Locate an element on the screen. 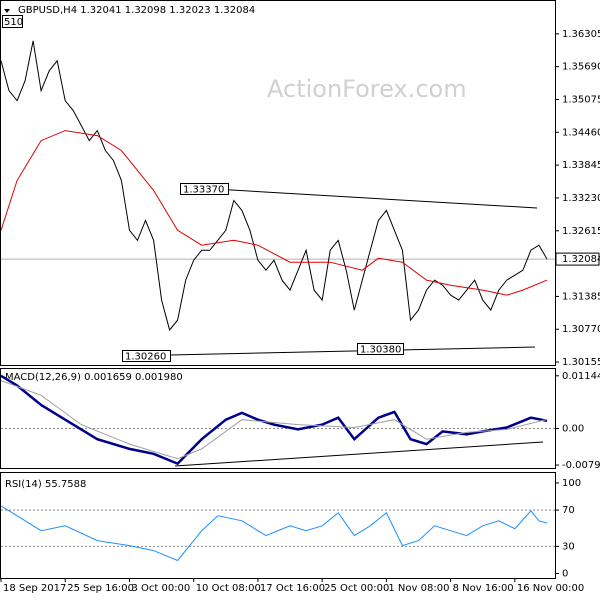  last-price-box is located at coordinates (577, 259).